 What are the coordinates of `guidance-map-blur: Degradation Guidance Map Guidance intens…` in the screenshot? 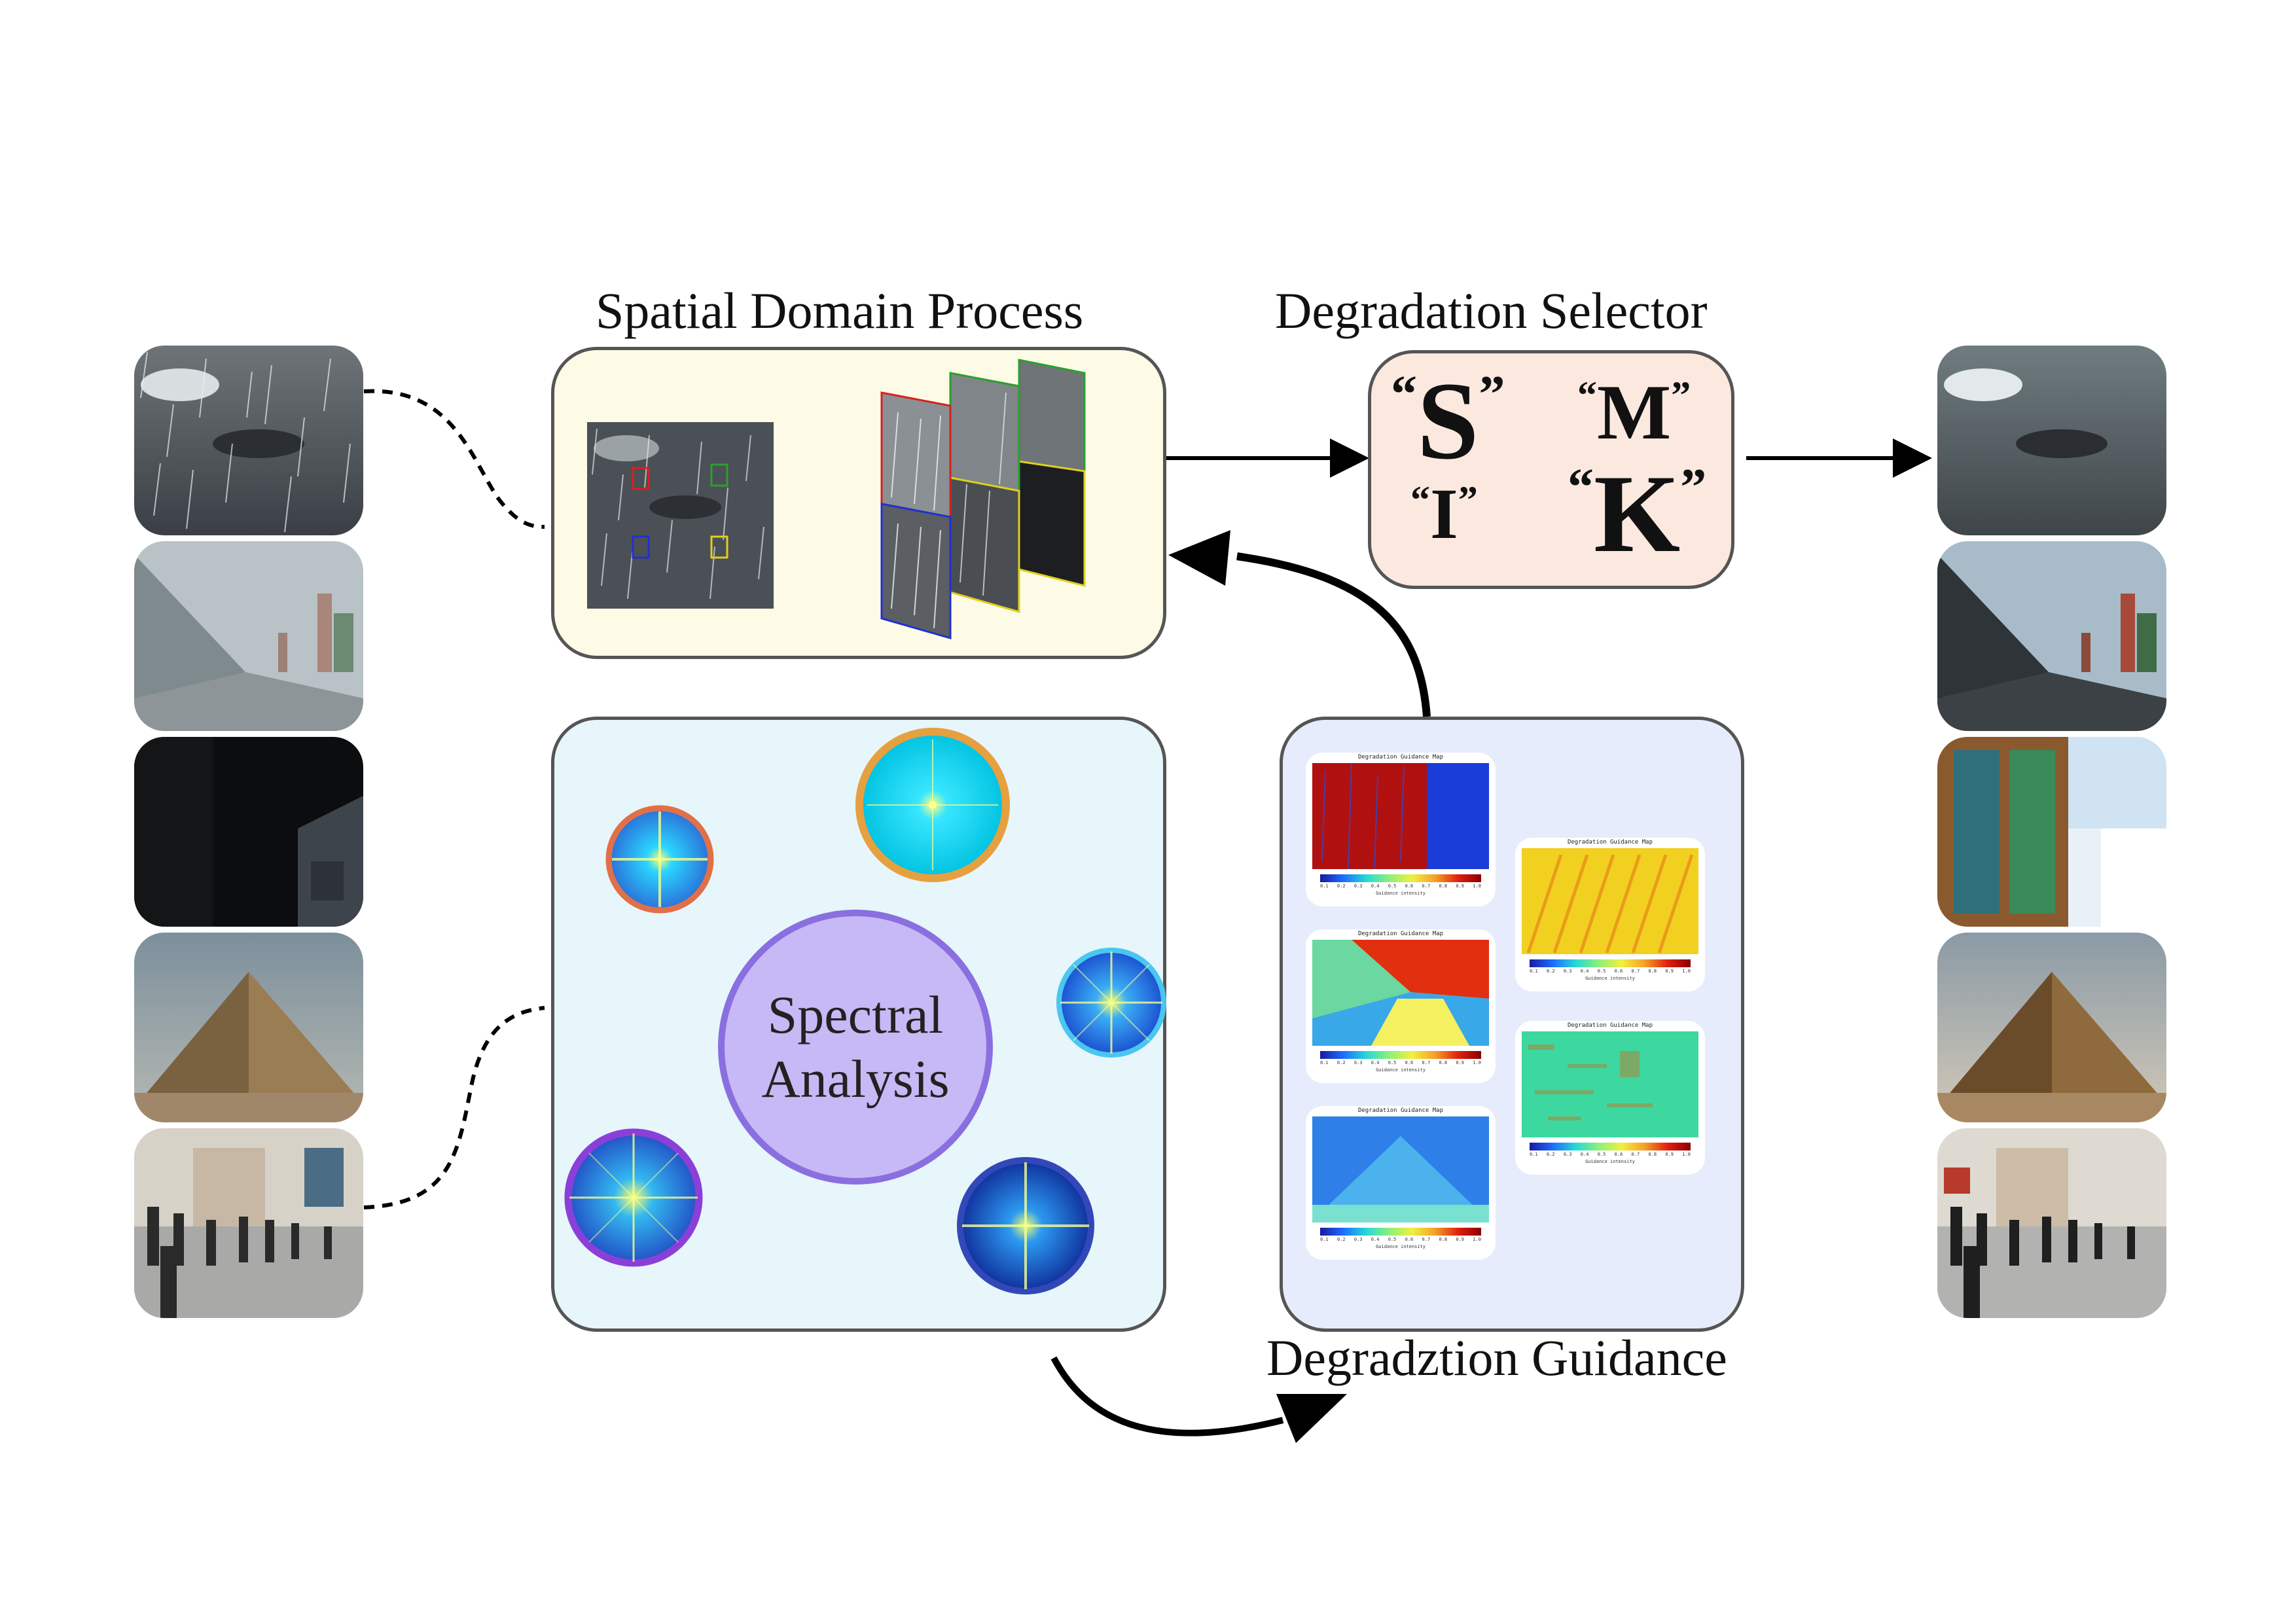 It's located at (1610, 915).